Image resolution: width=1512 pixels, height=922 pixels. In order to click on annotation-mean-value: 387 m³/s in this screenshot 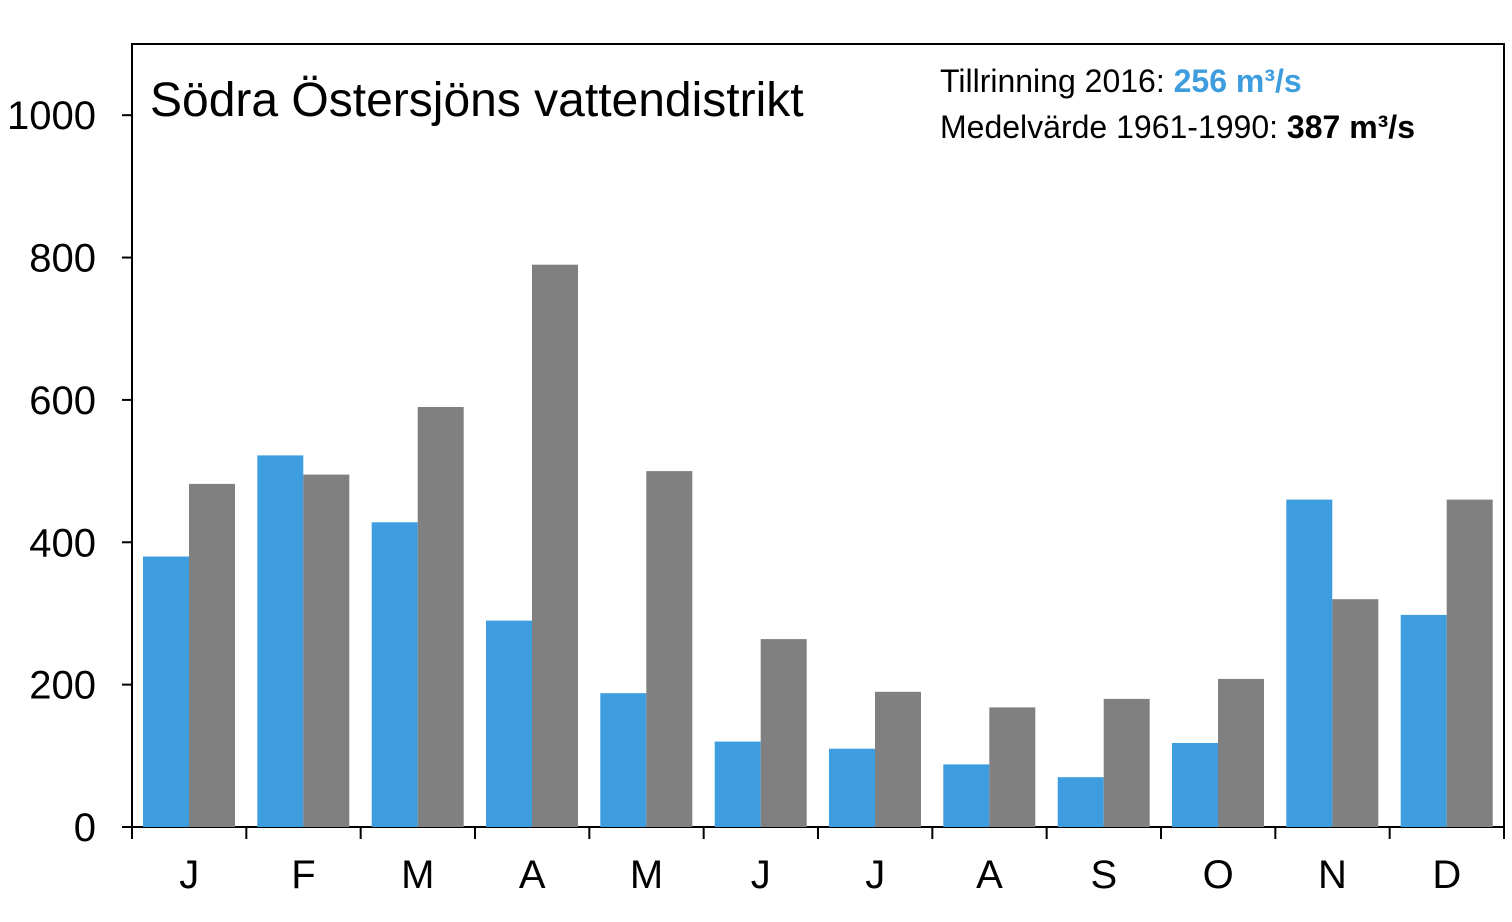, I will do `click(1351, 127)`.